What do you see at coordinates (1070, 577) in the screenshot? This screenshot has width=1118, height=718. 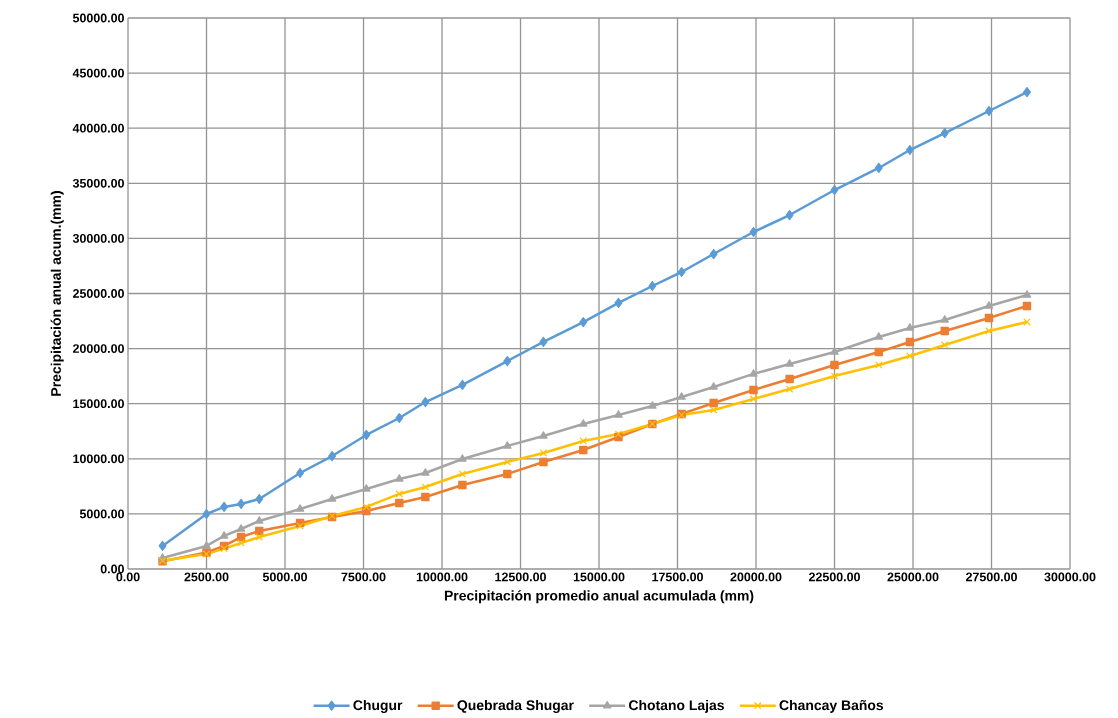 I see `x-tick-label: 30000.00` at bounding box center [1070, 577].